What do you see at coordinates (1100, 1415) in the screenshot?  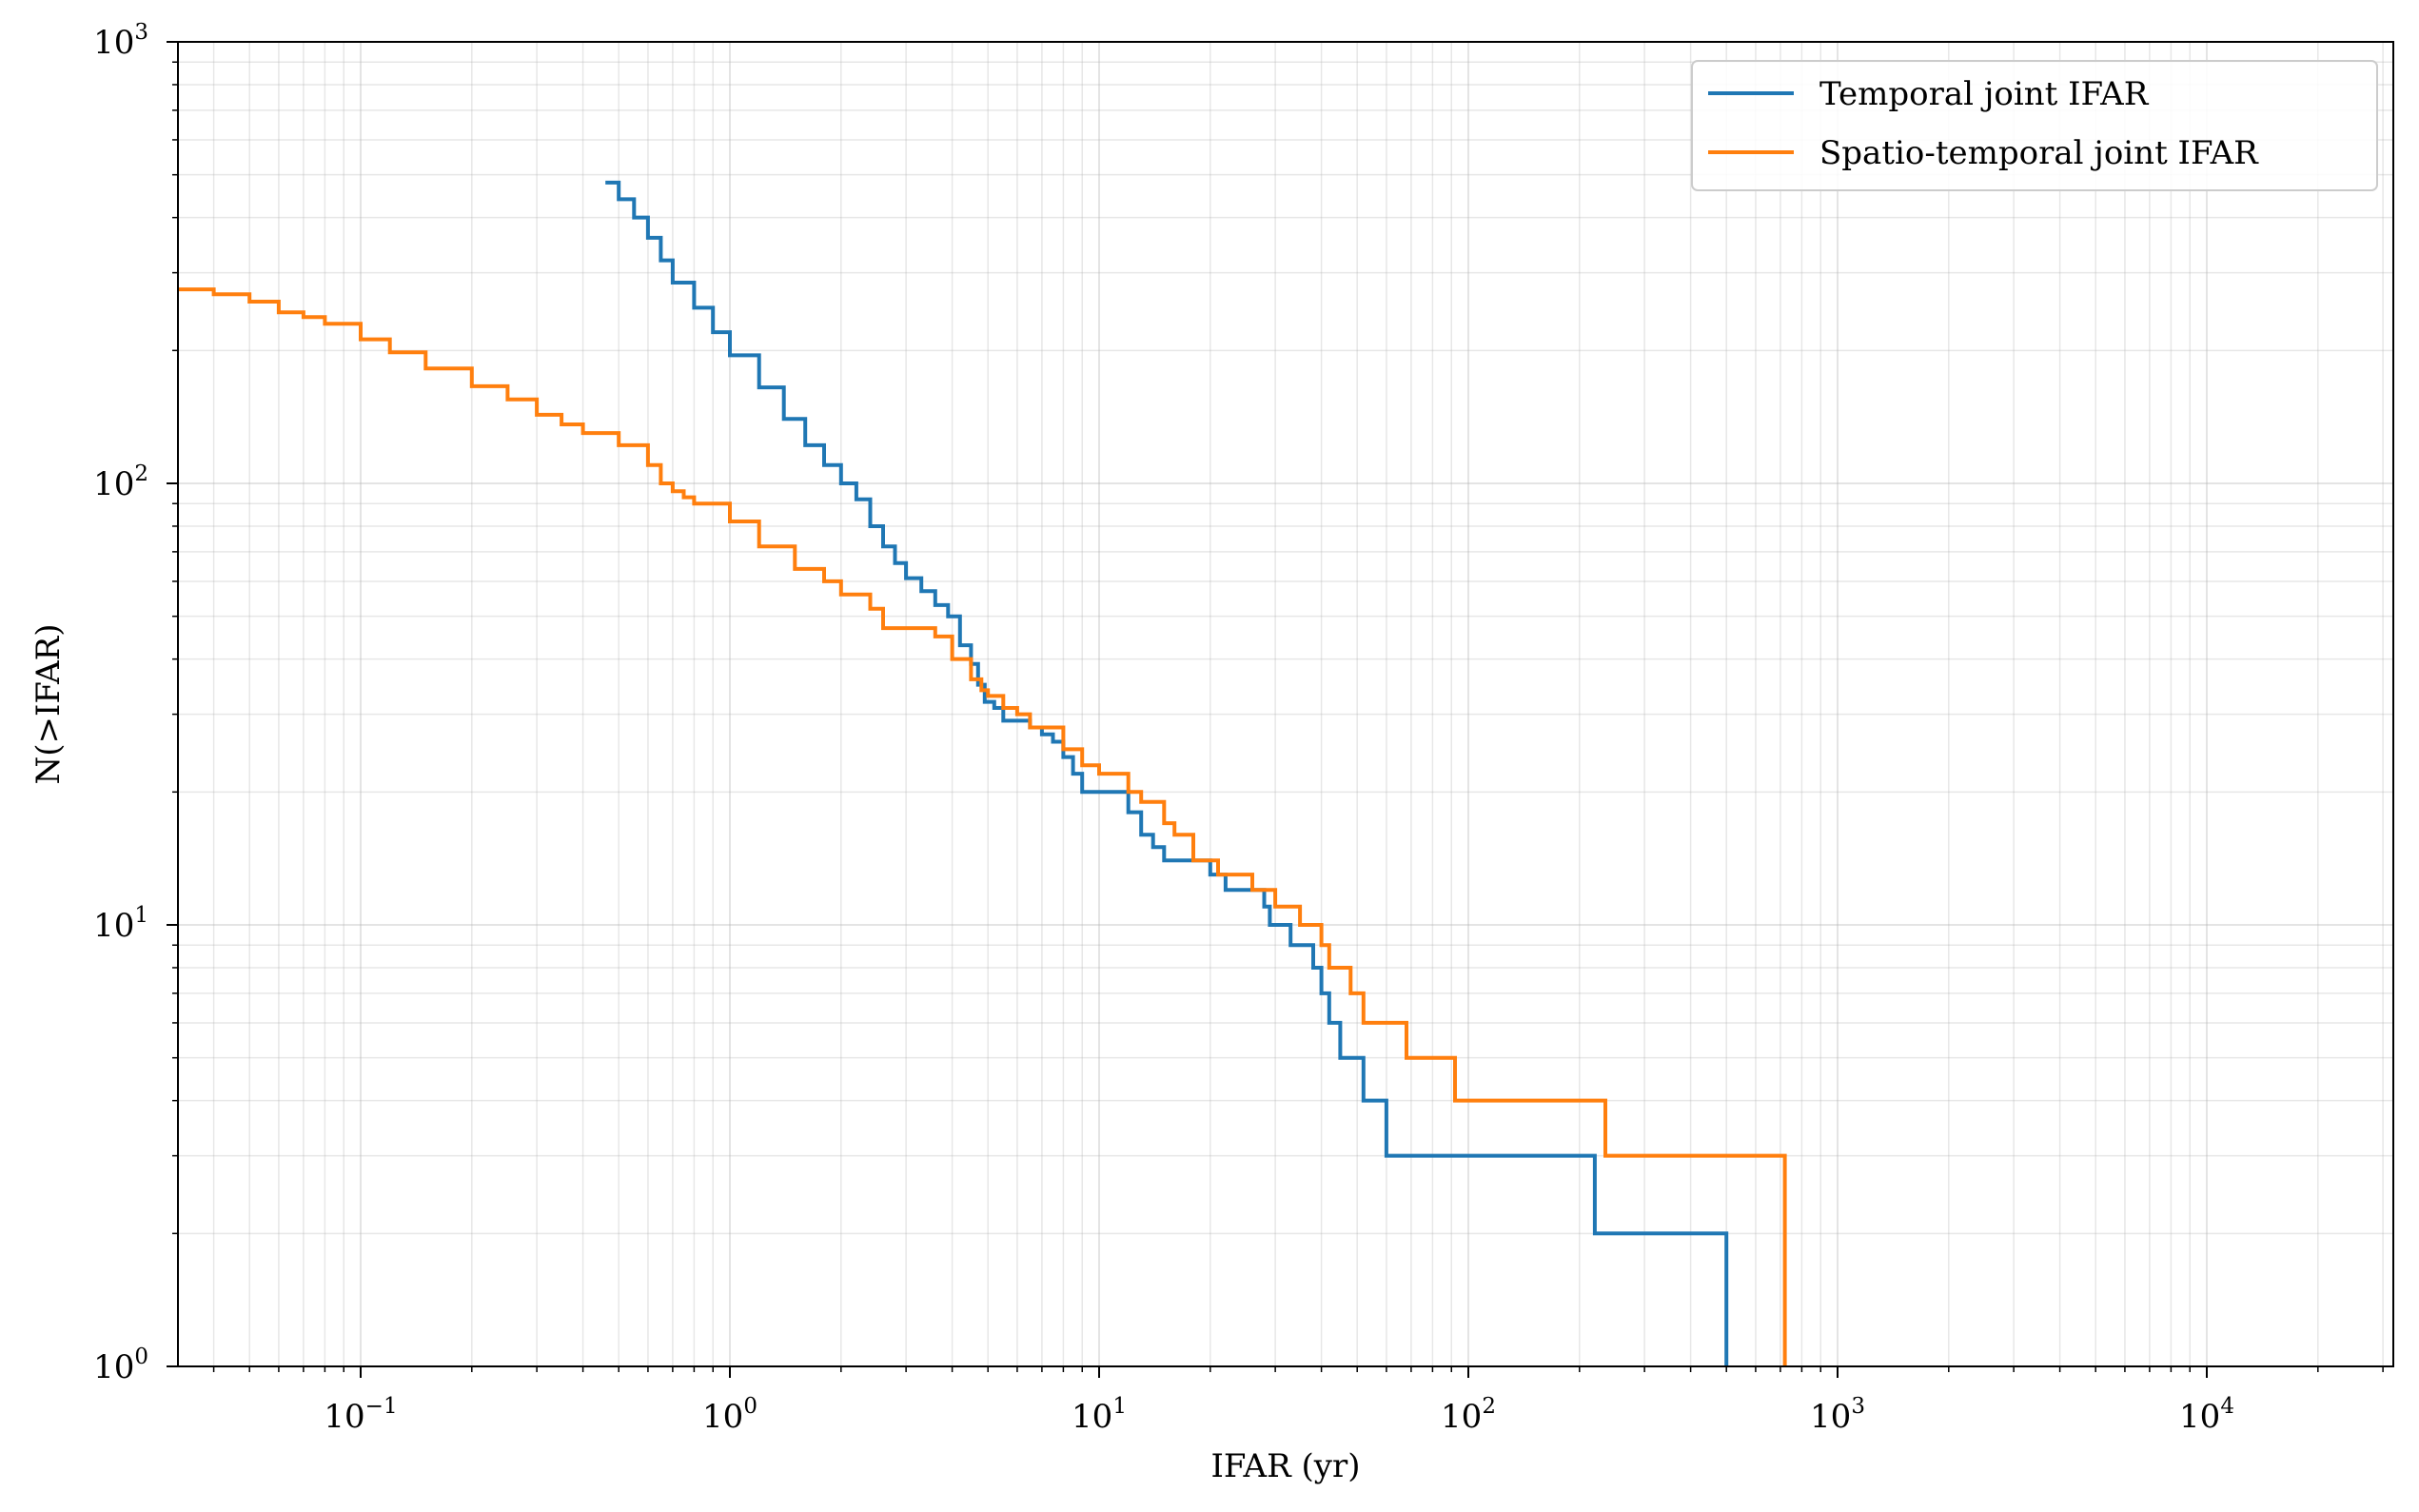 I see `x-tick-label: 10¹` at bounding box center [1100, 1415].